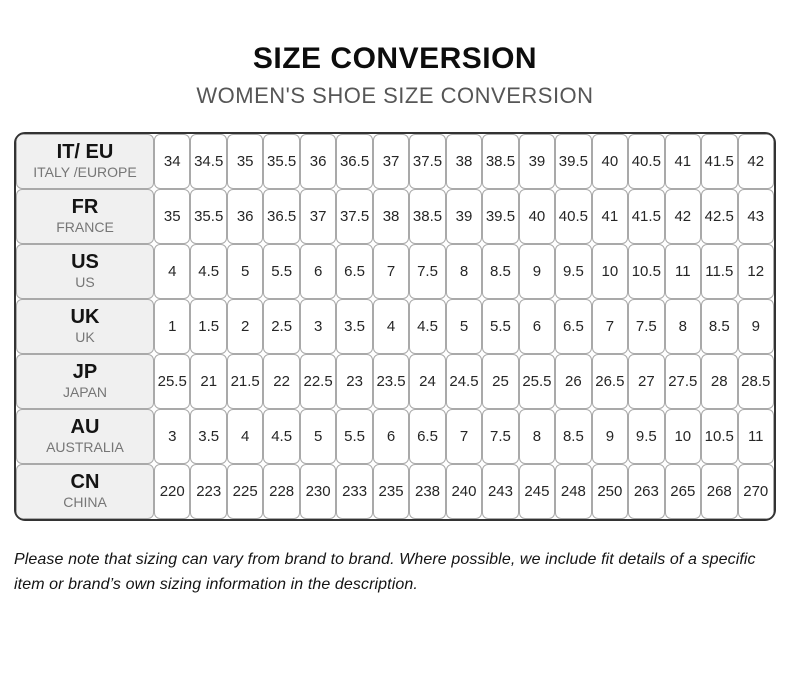 The width and height of the screenshot is (790, 673). I want to click on size-value-cell: 3.5, so click(208, 436).